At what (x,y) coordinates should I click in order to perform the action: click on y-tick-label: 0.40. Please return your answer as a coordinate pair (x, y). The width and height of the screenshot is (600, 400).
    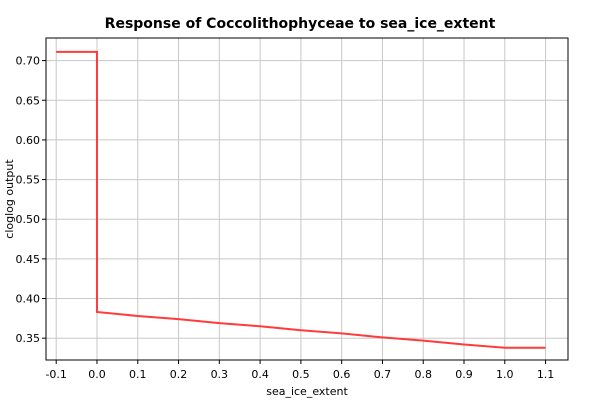
    Looking at the image, I should click on (28, 299).